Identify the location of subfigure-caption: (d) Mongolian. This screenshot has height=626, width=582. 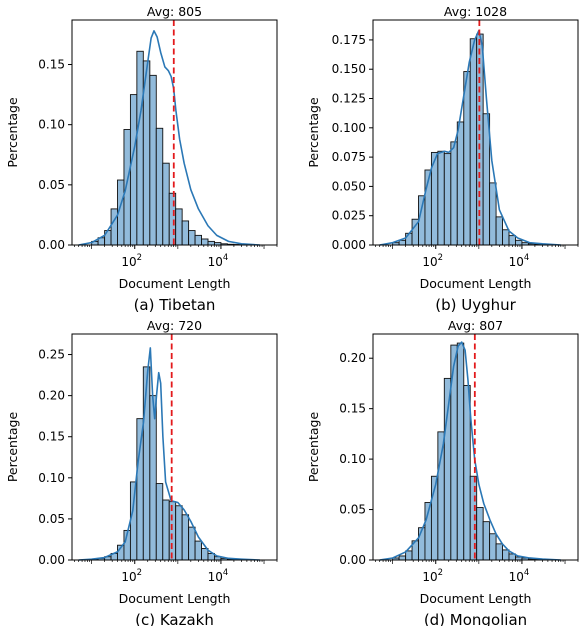
(475, 618).